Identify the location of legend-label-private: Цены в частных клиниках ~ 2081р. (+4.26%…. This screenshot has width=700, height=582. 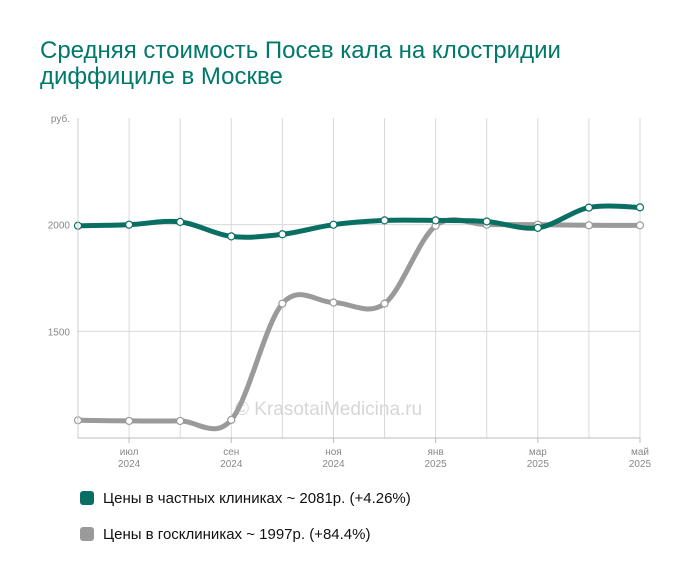
(257, 498).